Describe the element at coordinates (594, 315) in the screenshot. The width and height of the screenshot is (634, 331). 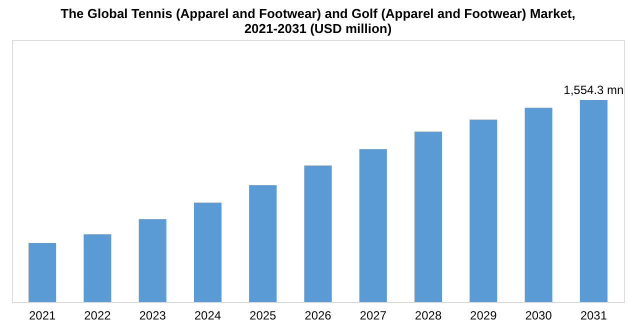
I see `x-tick-label: 2031` at that location.